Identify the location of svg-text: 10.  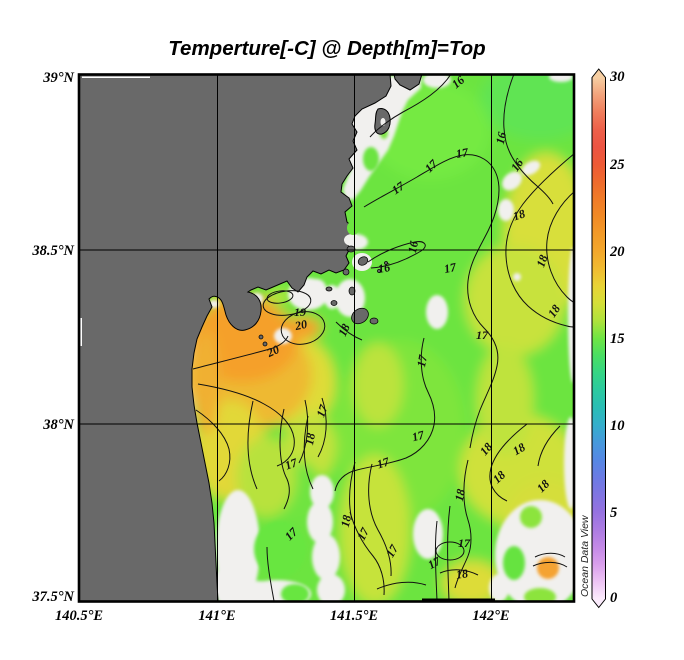
(617, 426).